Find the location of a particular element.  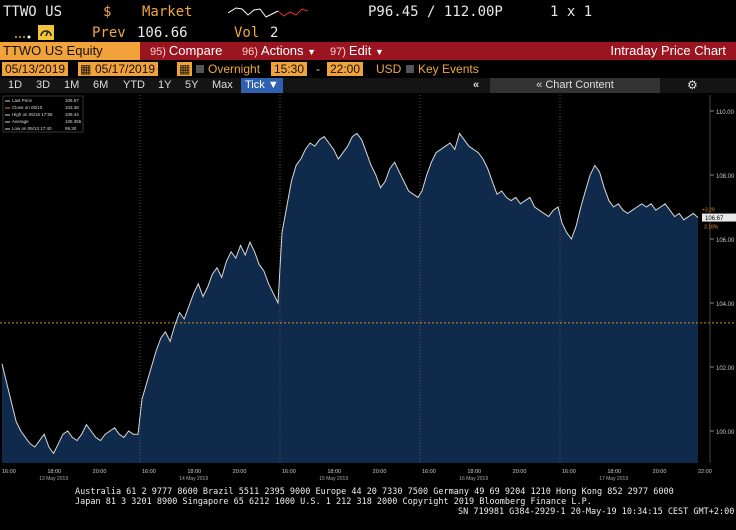

legend-label: Last Price is located at coordinates (22, 100).